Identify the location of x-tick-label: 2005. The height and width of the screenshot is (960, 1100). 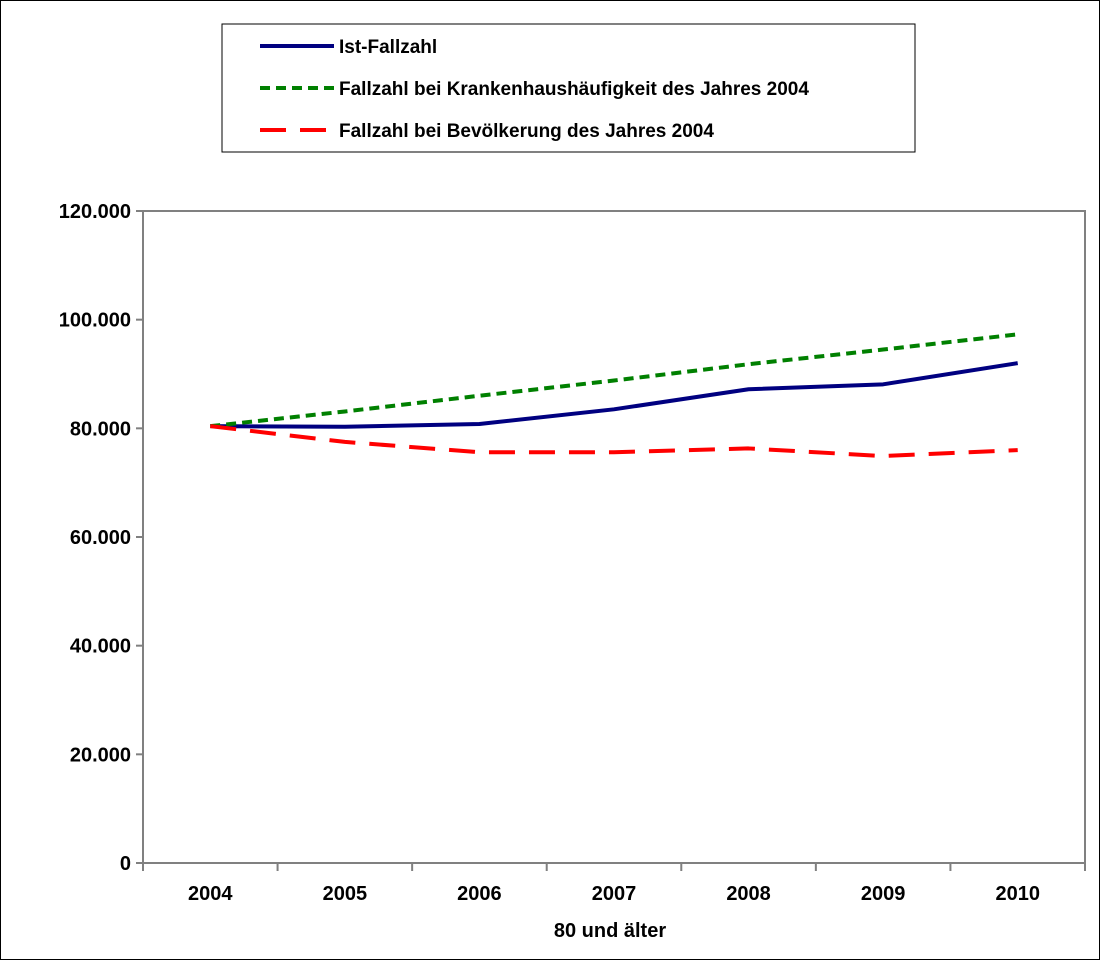
(345, 894).